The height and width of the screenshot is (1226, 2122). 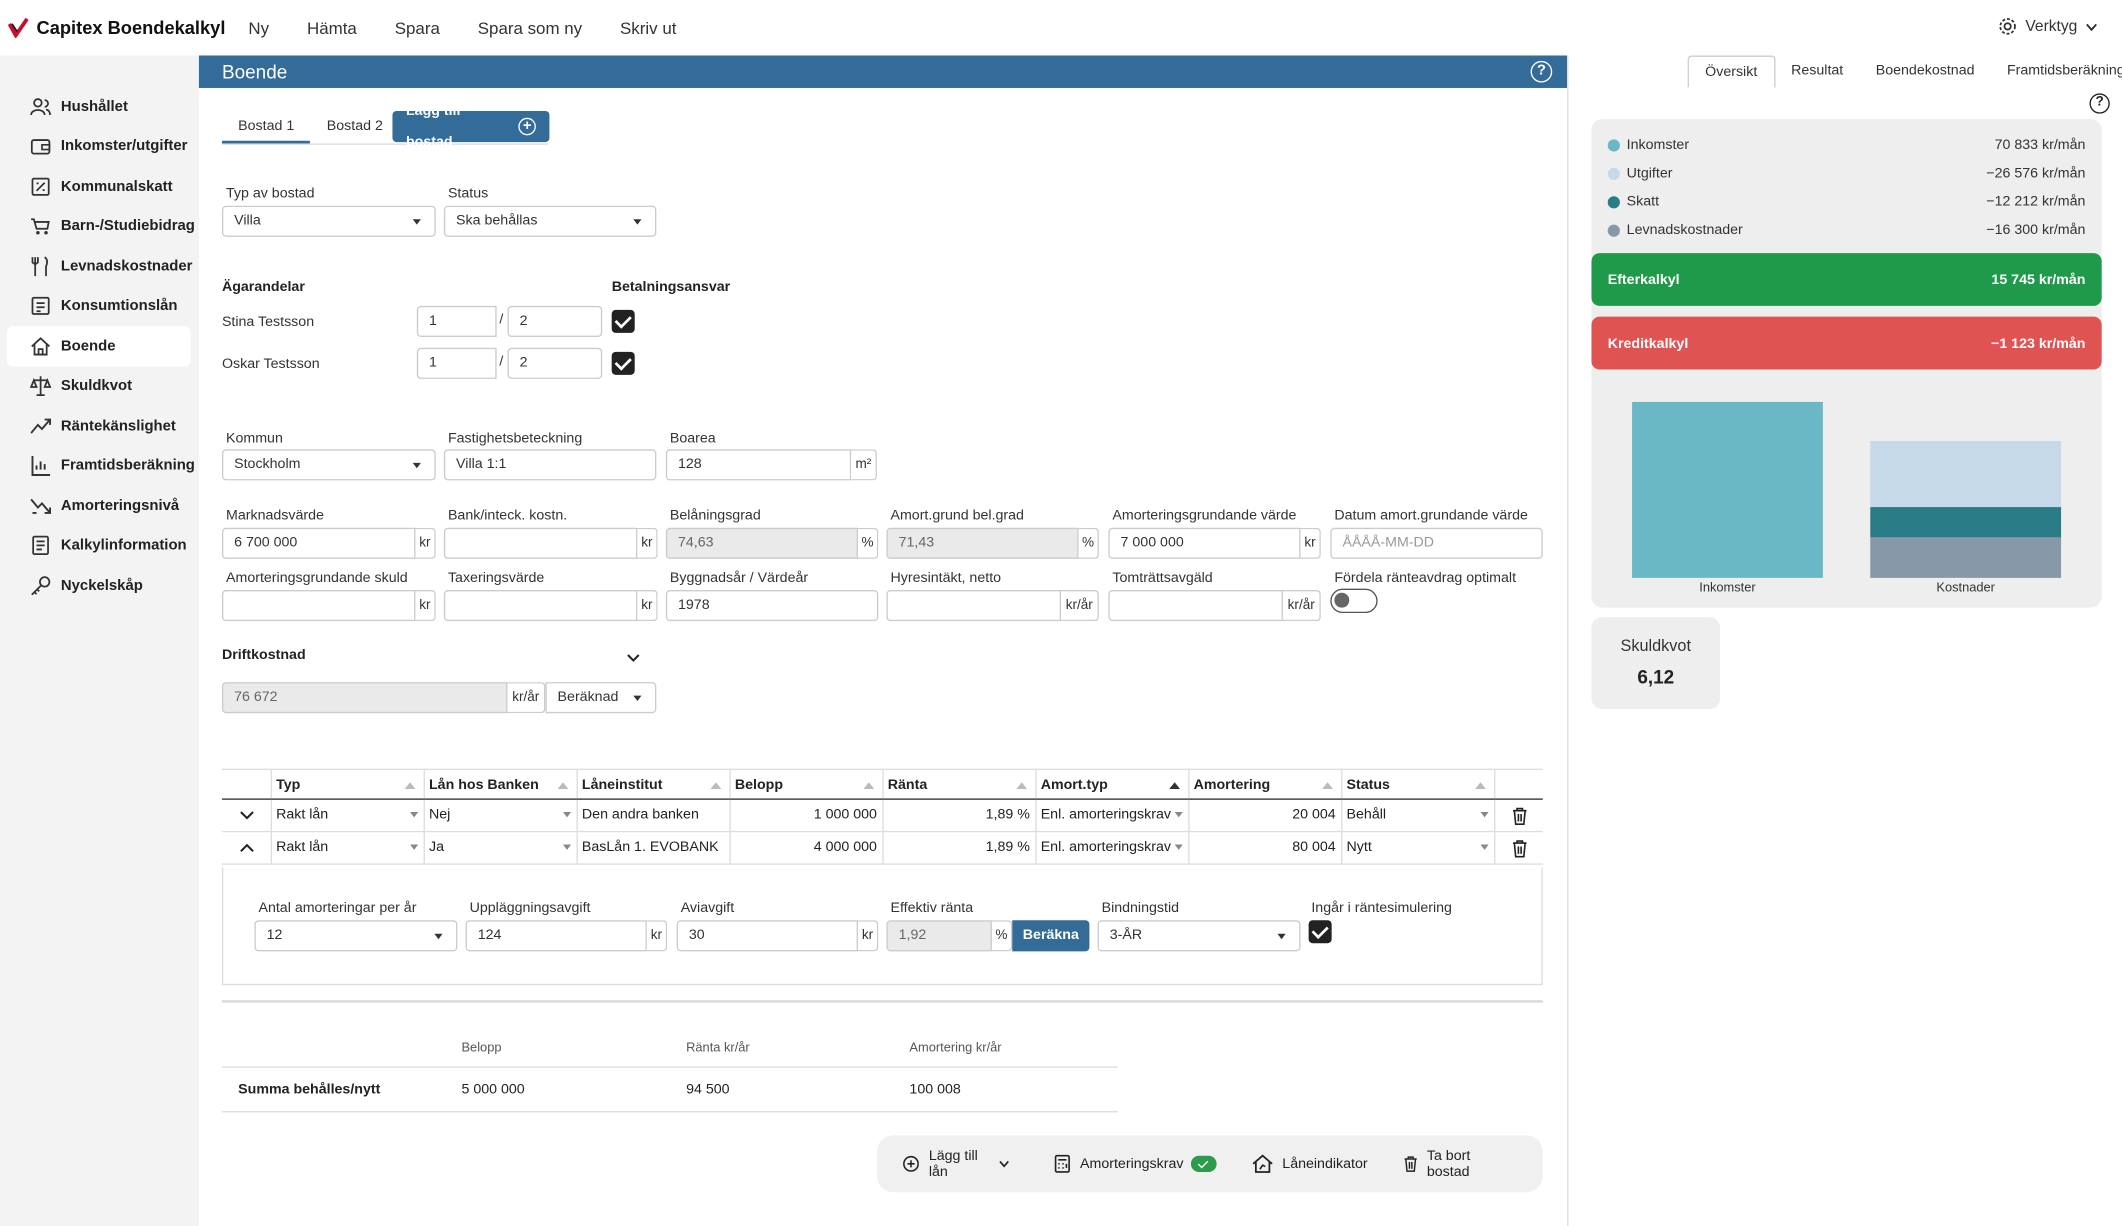 I want to click on sidebar-item-barn: Barn-/Studiebidrag, so click(x=101, y=226).